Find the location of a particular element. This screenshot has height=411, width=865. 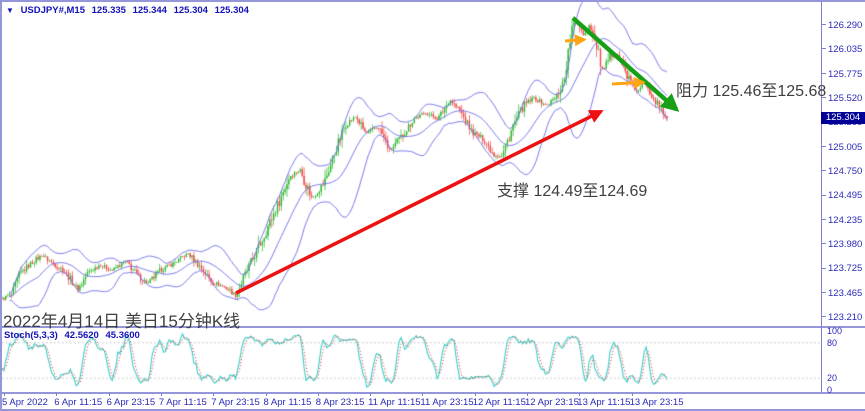

stoch-indicator-name: Stoch(5,3,3) is located at coordinates (31, 335).